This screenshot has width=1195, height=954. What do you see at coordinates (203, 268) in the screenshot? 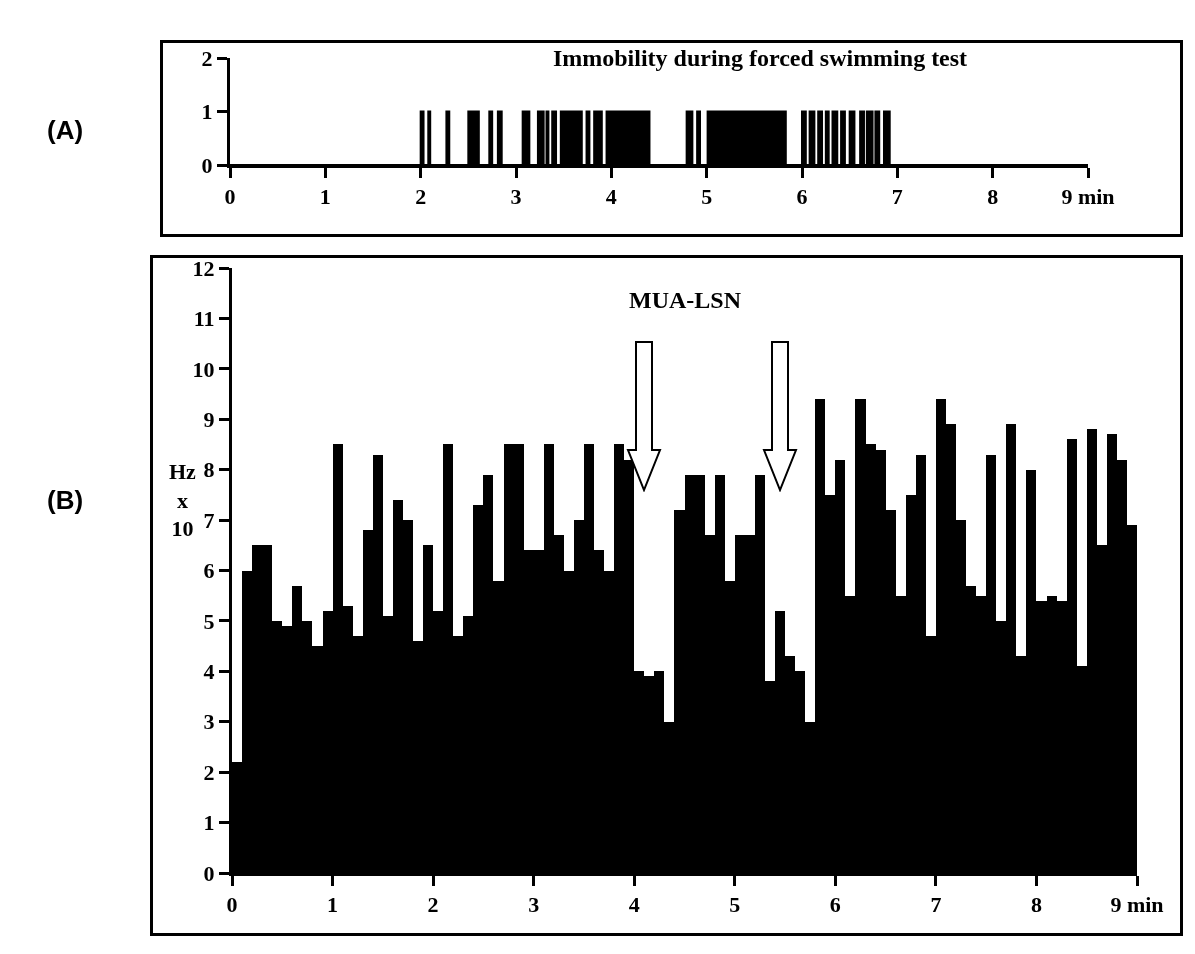
I see `y-tick-label: 12` at bounding box center [203, 268].